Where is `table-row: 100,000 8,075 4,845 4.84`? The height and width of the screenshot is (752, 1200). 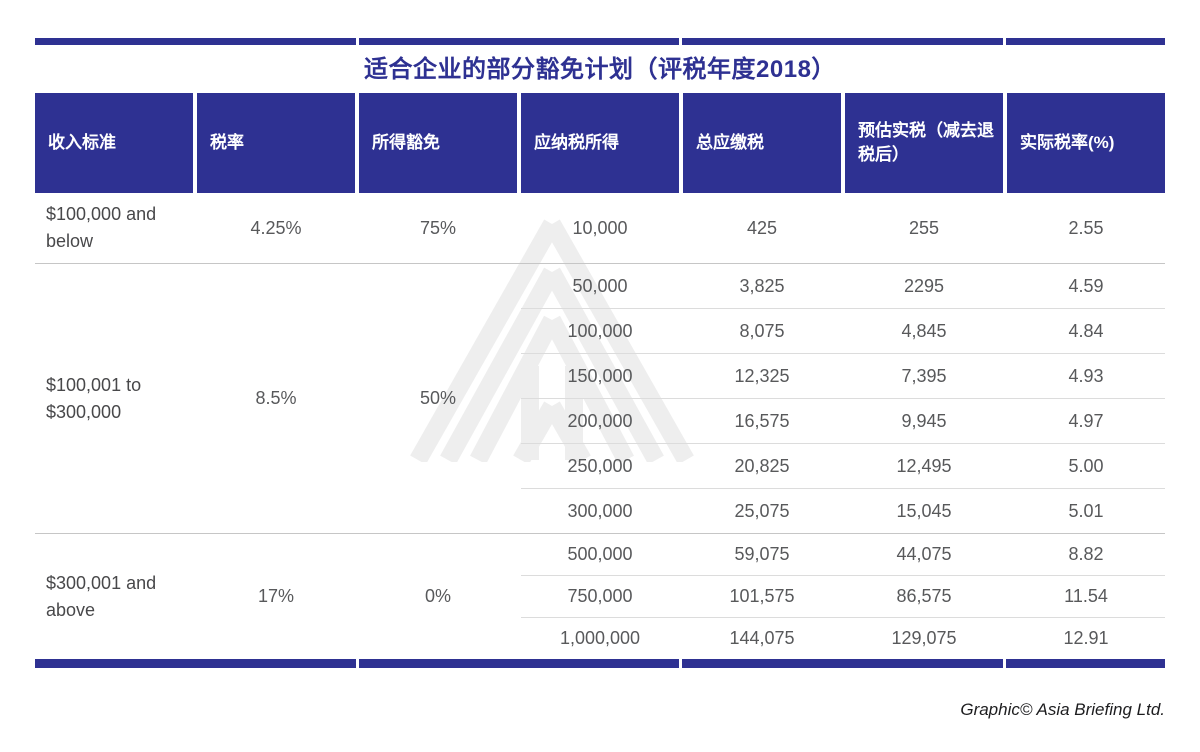 table-row: 100,000 8,075 4,845 4.84 is located at coordinates (843, 330).